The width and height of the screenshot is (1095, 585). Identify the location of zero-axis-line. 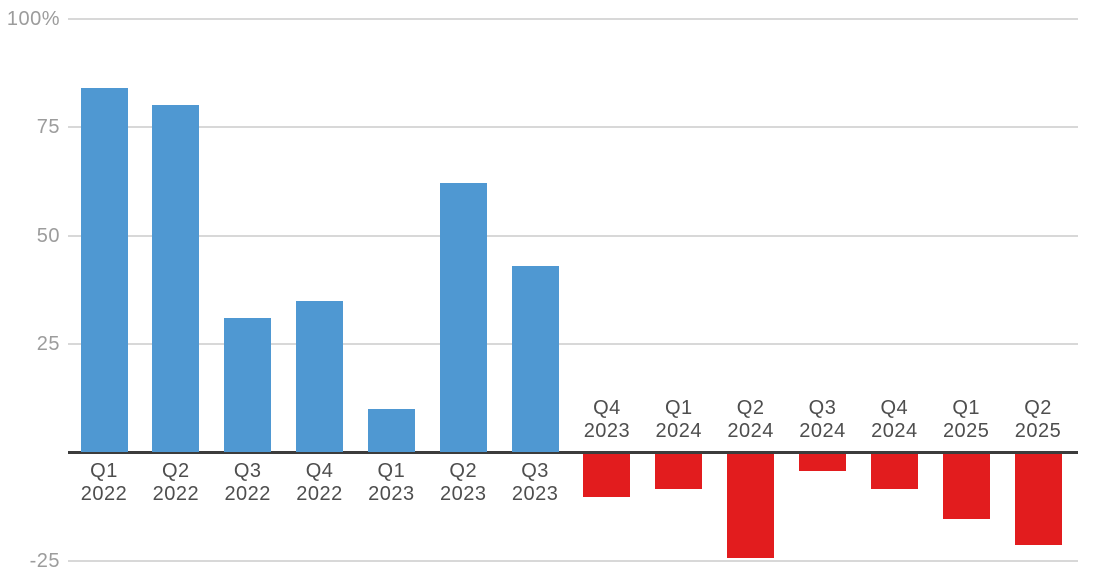
(573, 452).